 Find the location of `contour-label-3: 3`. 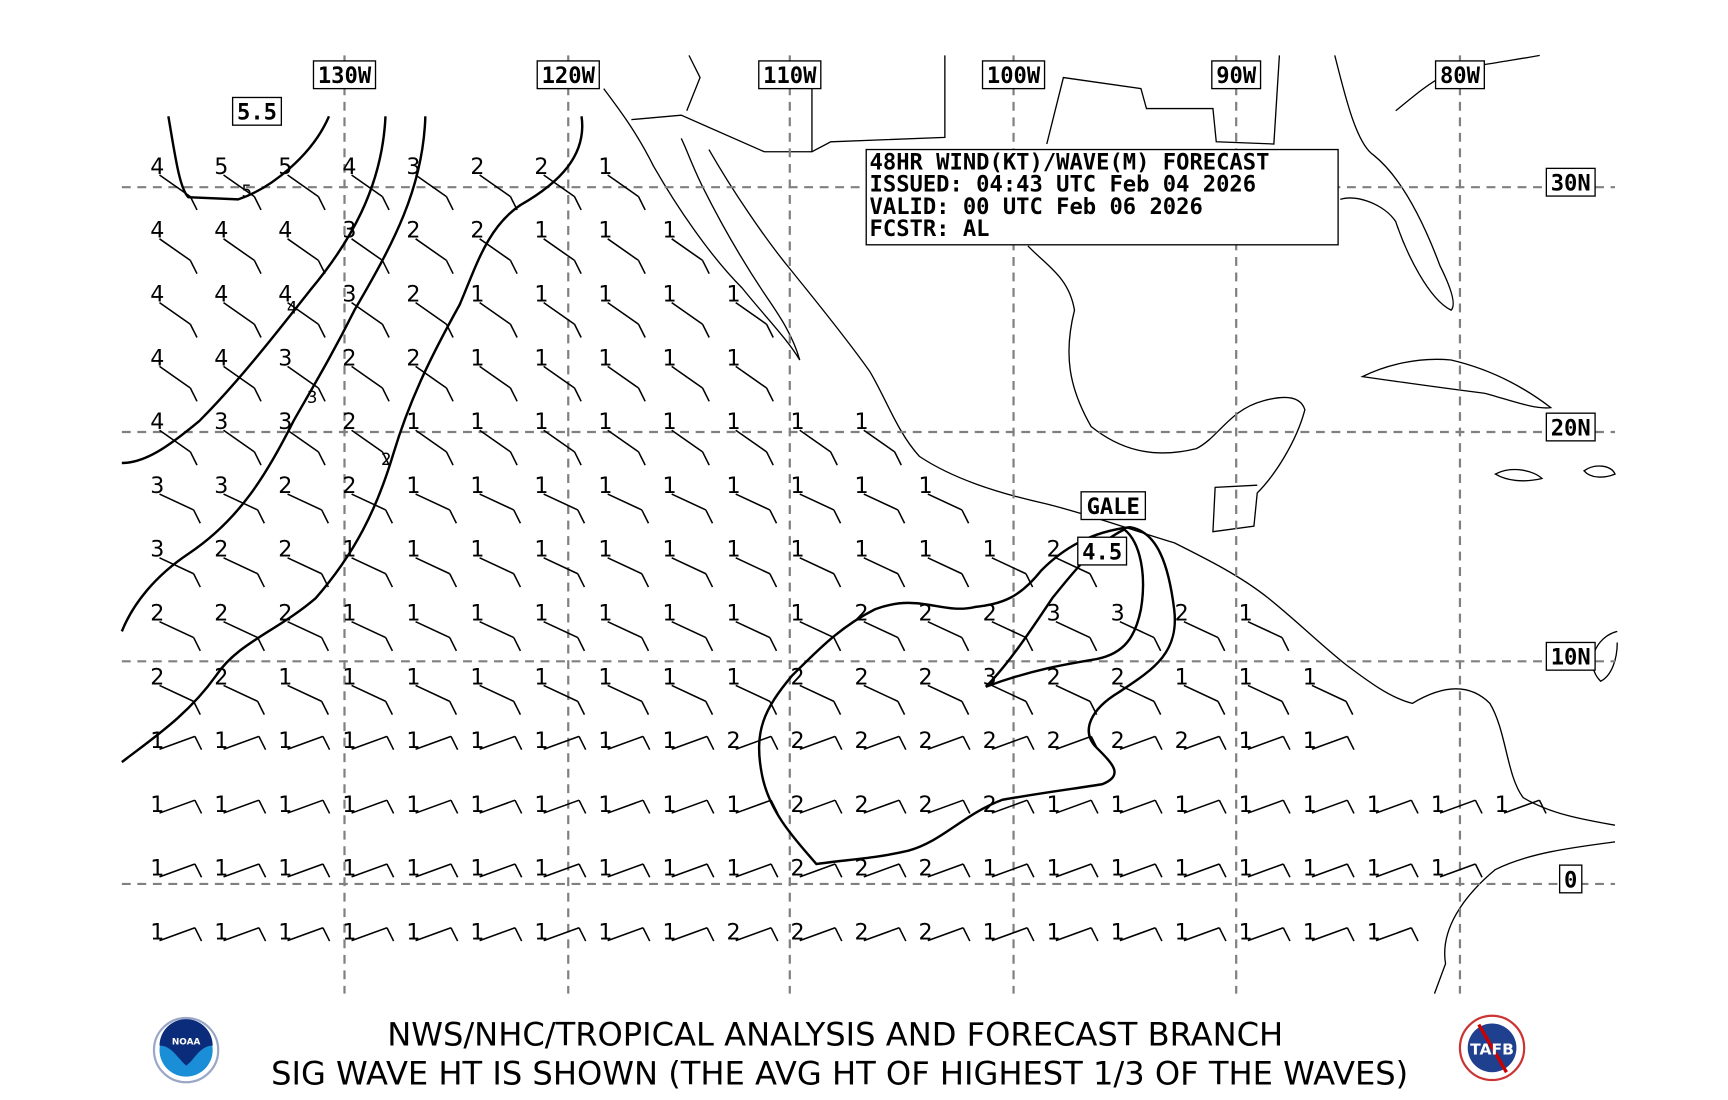

contour-label-3: 3 is located at coordinates (312, 397).